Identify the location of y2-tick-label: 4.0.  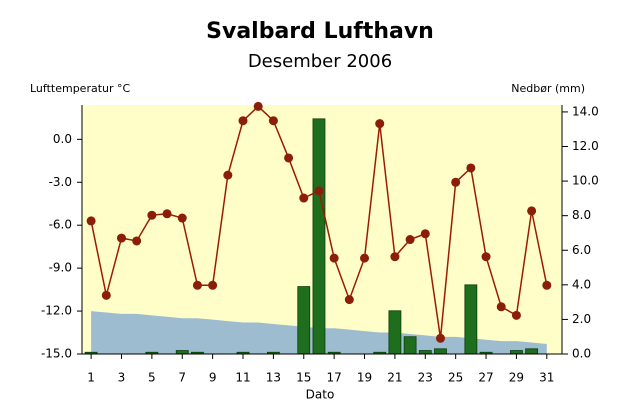
(581, 284).